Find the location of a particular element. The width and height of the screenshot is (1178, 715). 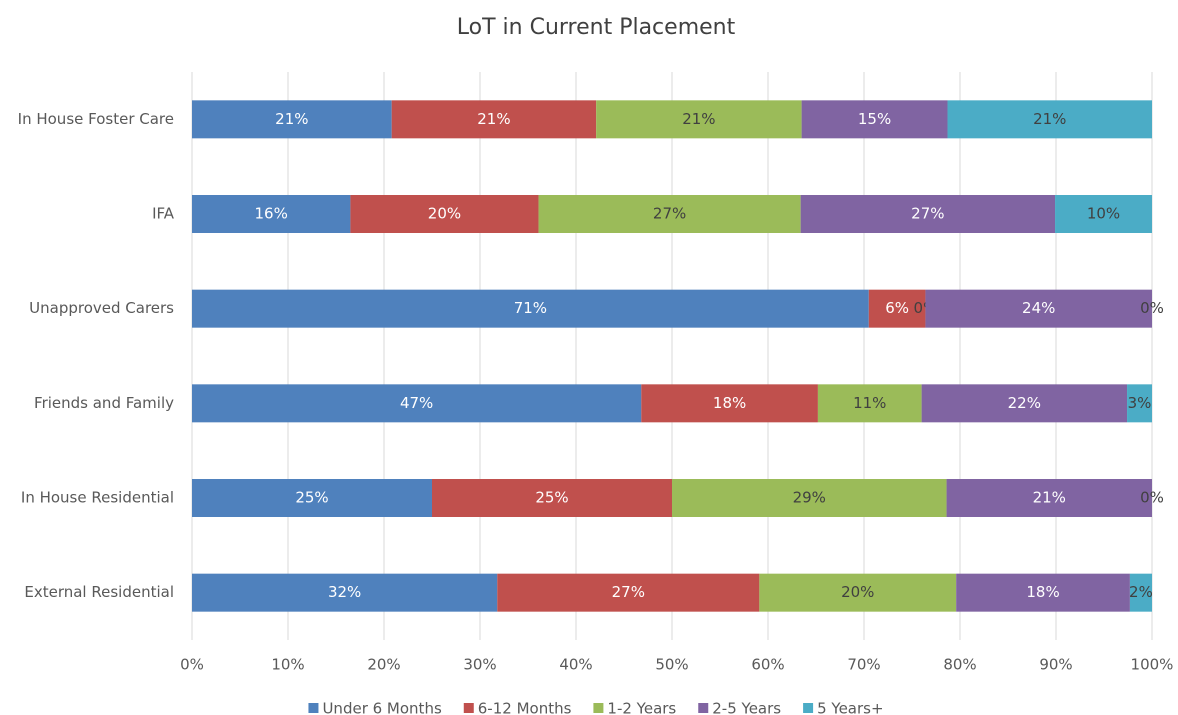

legend-label: 5 Years+ is located at coordinates (850, 707).